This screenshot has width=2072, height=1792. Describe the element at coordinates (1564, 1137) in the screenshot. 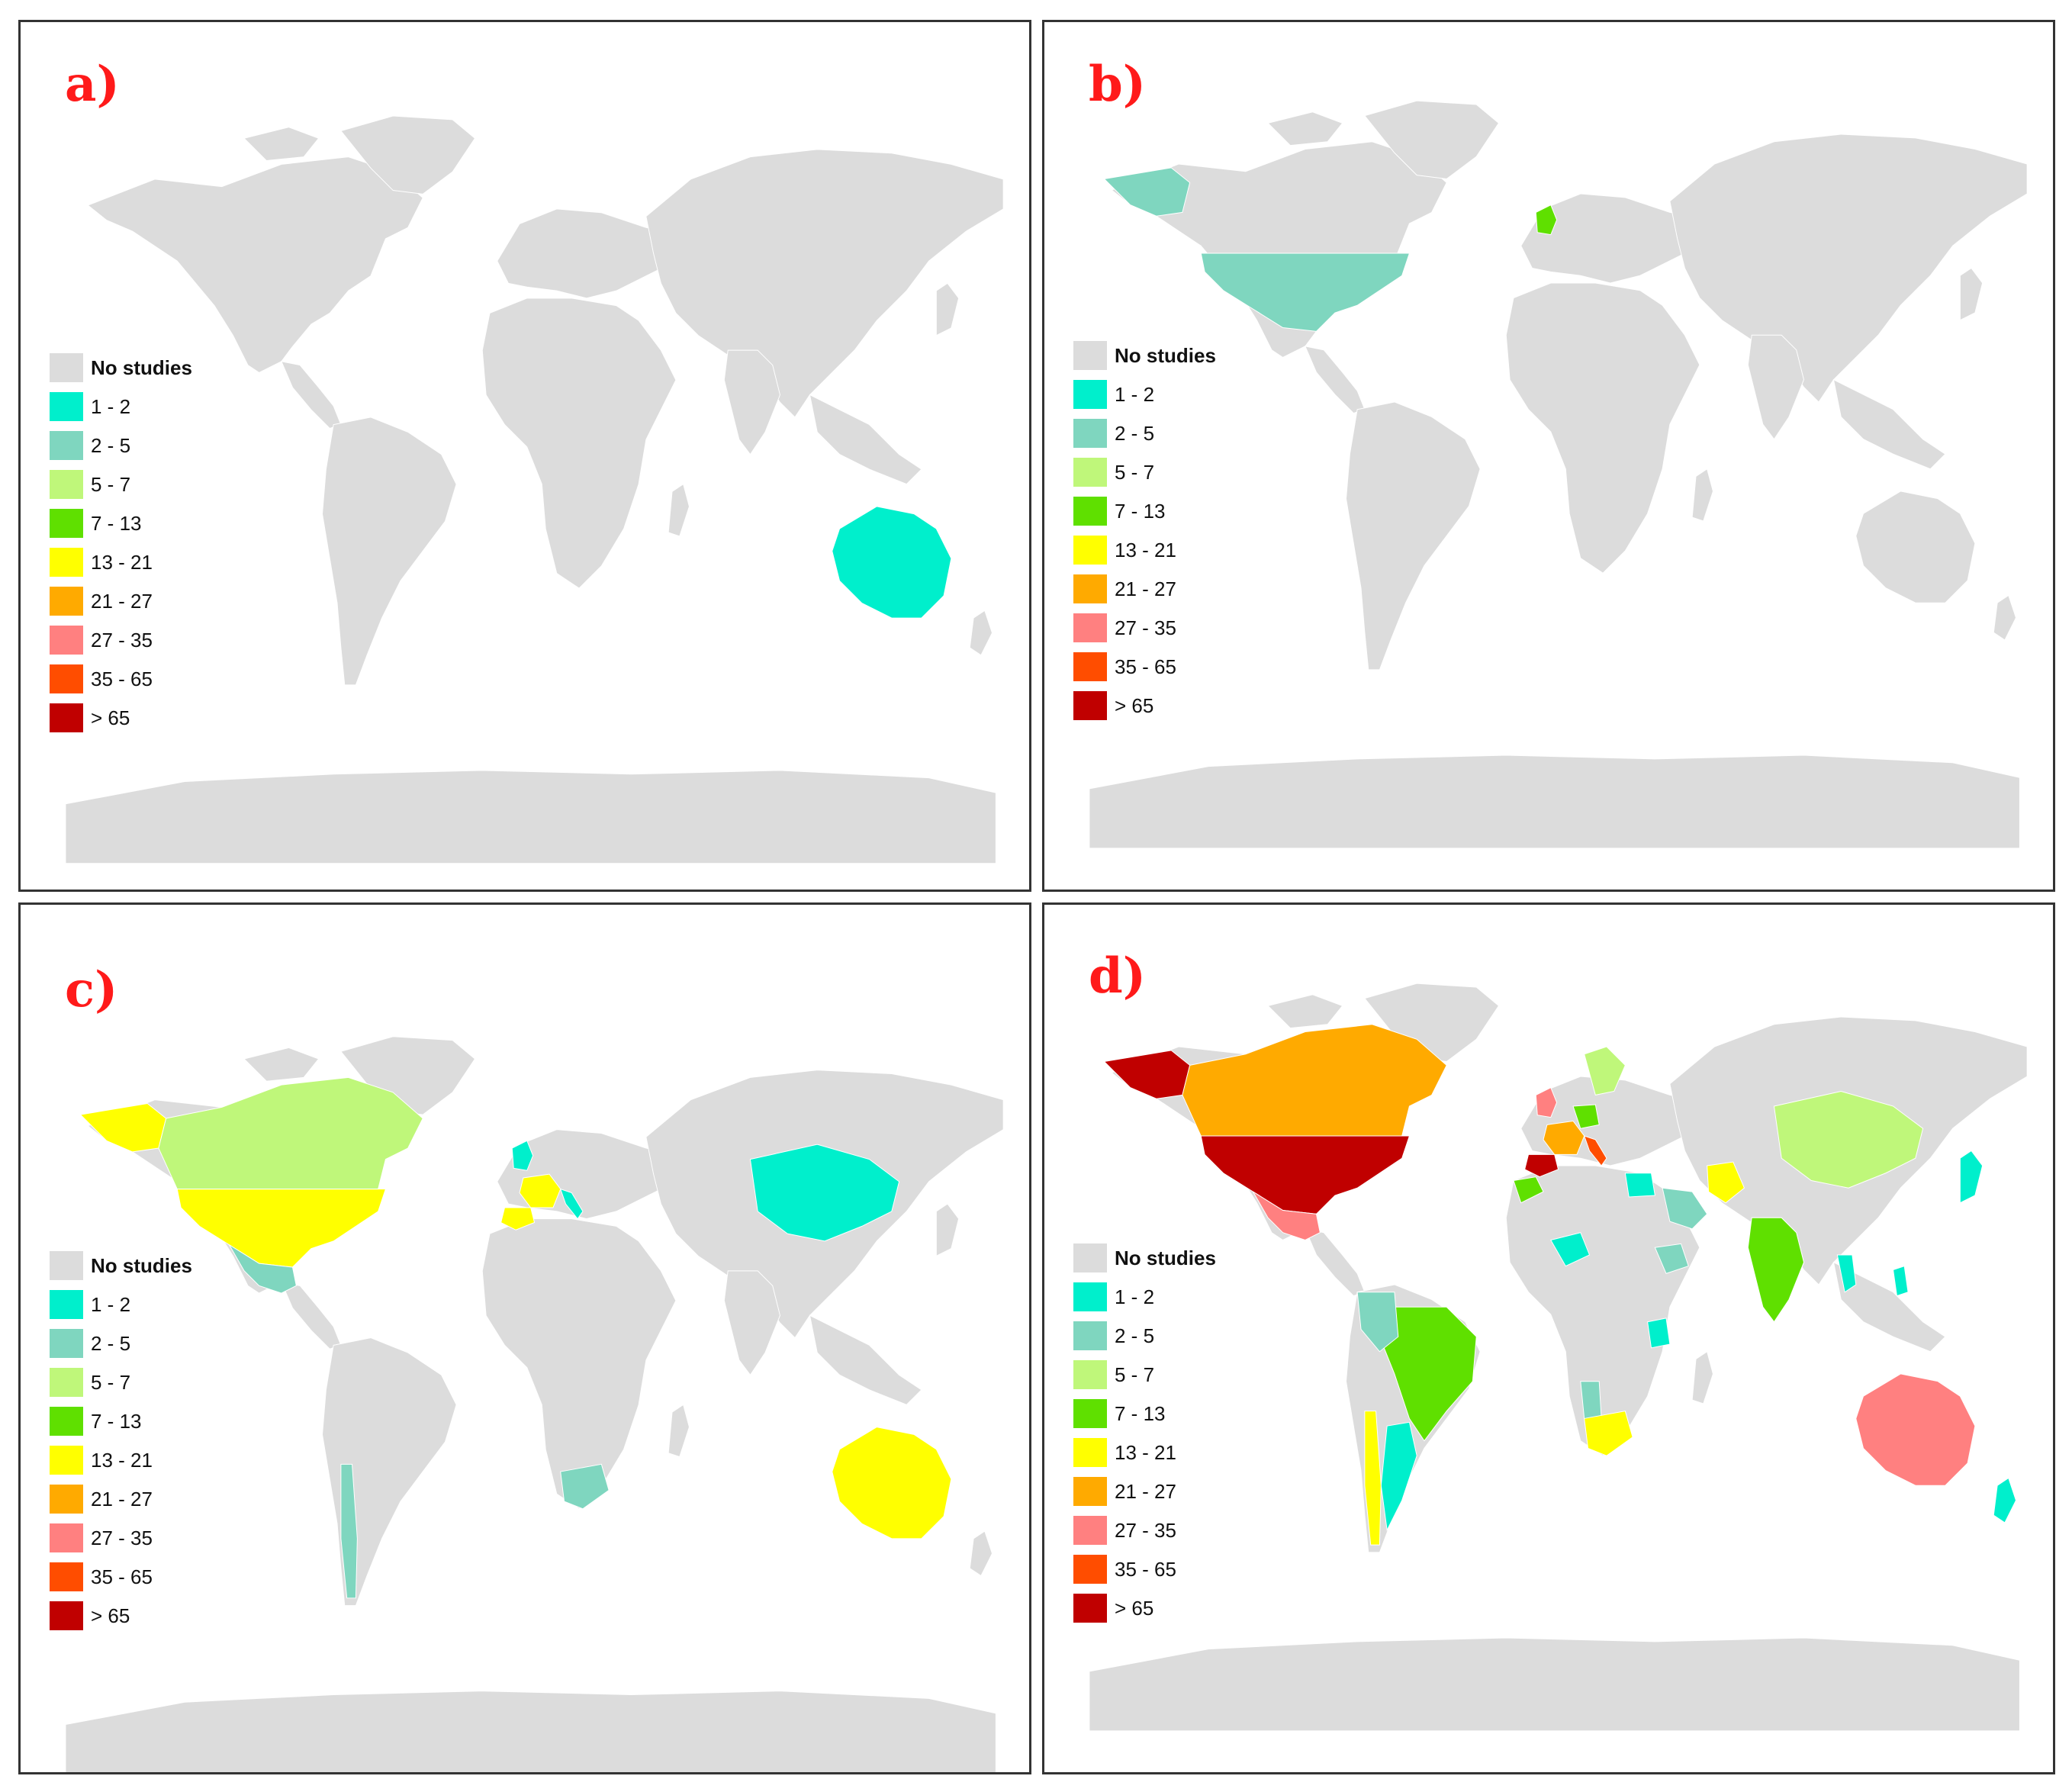

I see `region-france` at that location.